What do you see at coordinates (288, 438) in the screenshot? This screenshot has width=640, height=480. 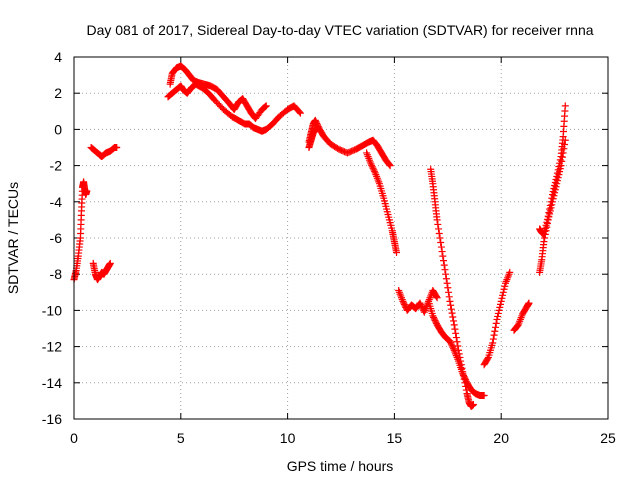 I see `x-tick-label: 10` at bounding box center [288, 438].